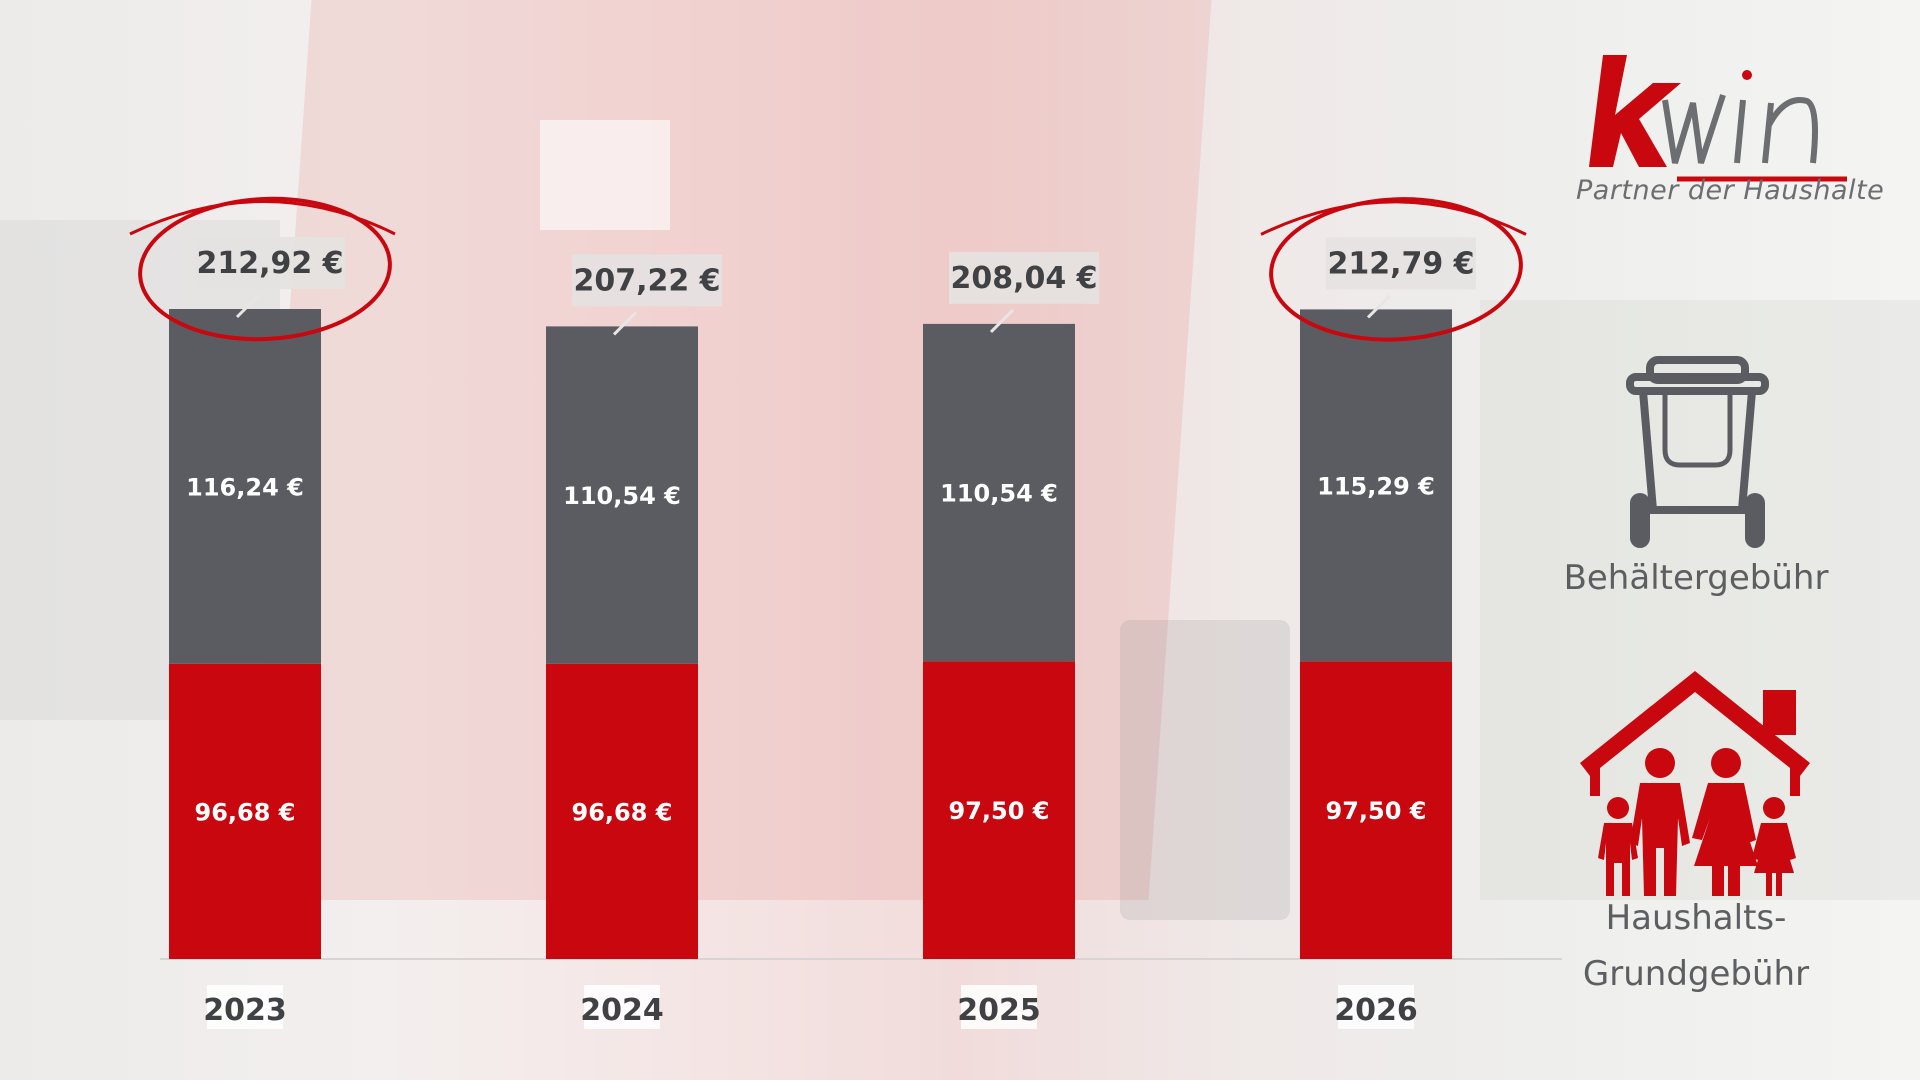  I want to click on segment-value-label: 116,24 €, so click(245, 487).